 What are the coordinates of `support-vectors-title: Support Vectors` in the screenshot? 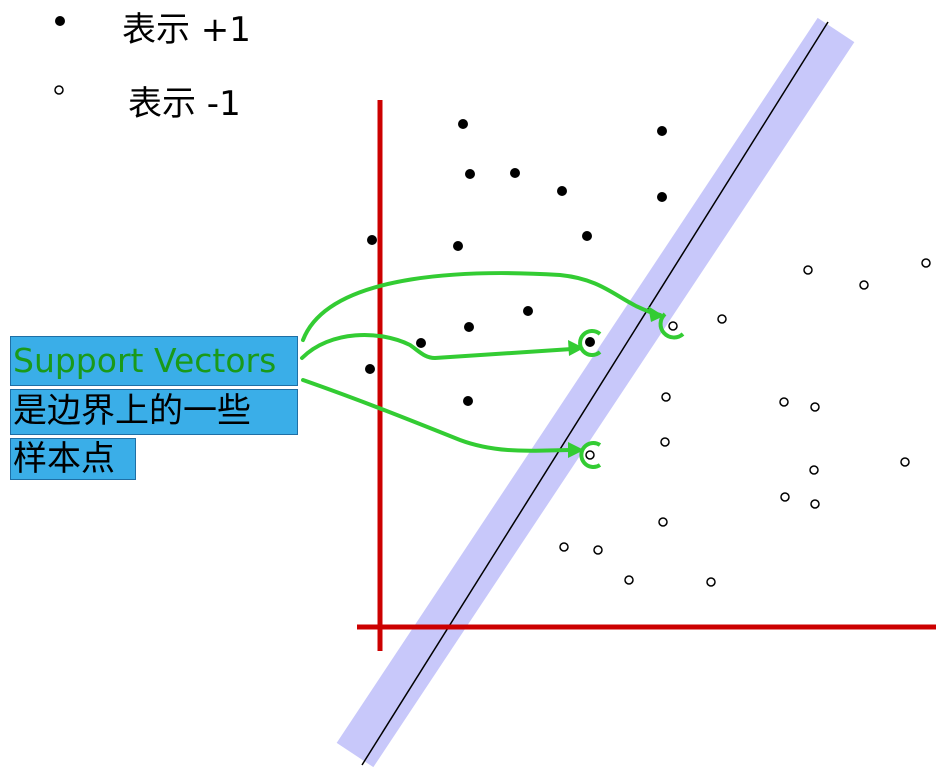 It's located at (154, 361).